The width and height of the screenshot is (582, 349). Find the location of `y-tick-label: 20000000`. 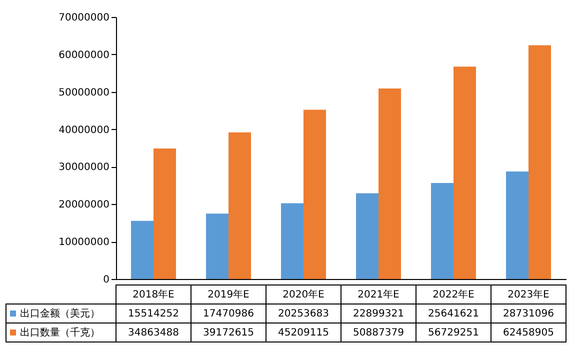

y-tick-label: 20000000 is located at coordinates (84, 205).